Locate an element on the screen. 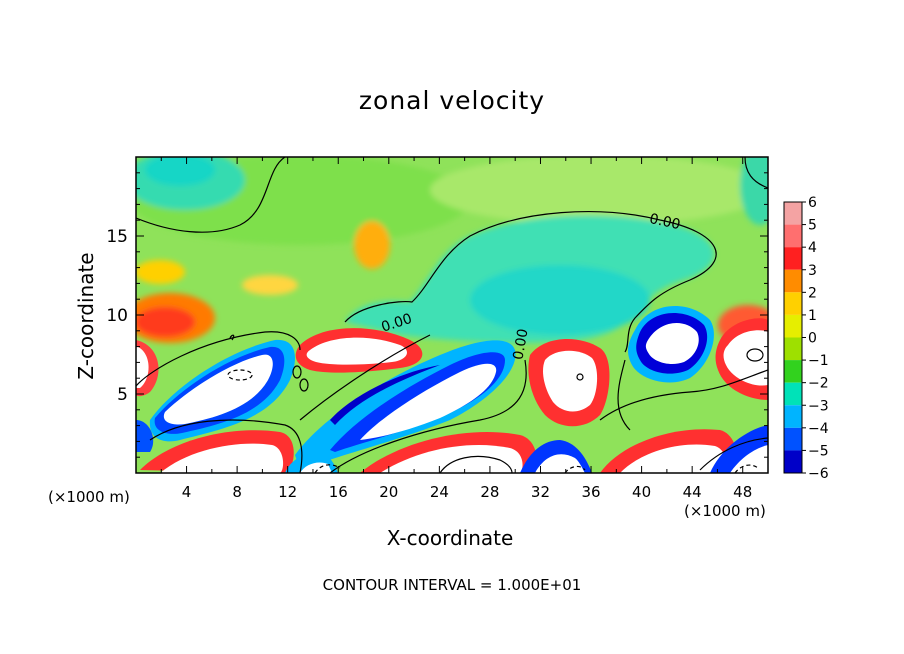  colorbar-label: 5 is located at coordinates (812, 226).